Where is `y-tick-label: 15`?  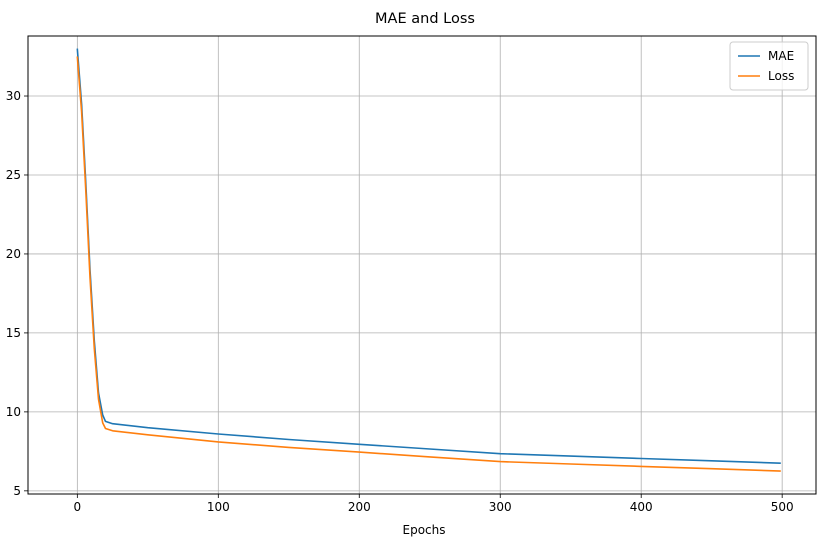 y-tick-label: 15 is located at coordinates (13, 333).